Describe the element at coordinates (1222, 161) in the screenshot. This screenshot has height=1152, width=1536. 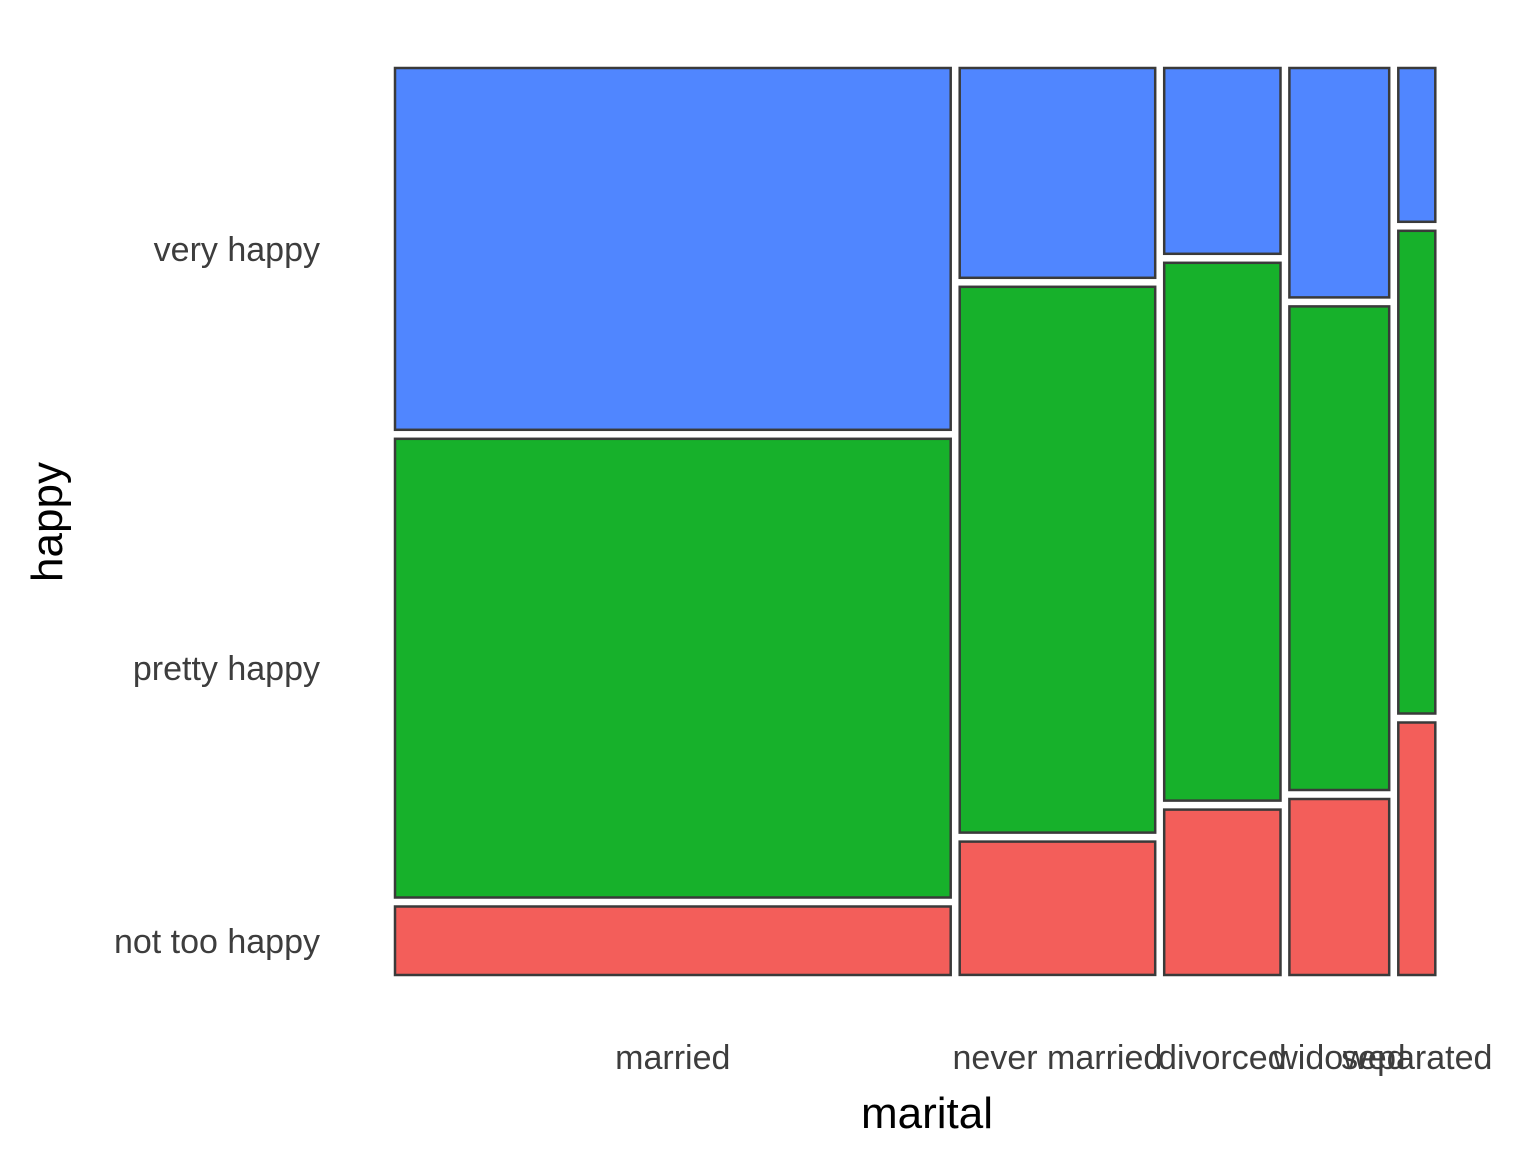
I see `tile-divorced-very-happy` at that location.